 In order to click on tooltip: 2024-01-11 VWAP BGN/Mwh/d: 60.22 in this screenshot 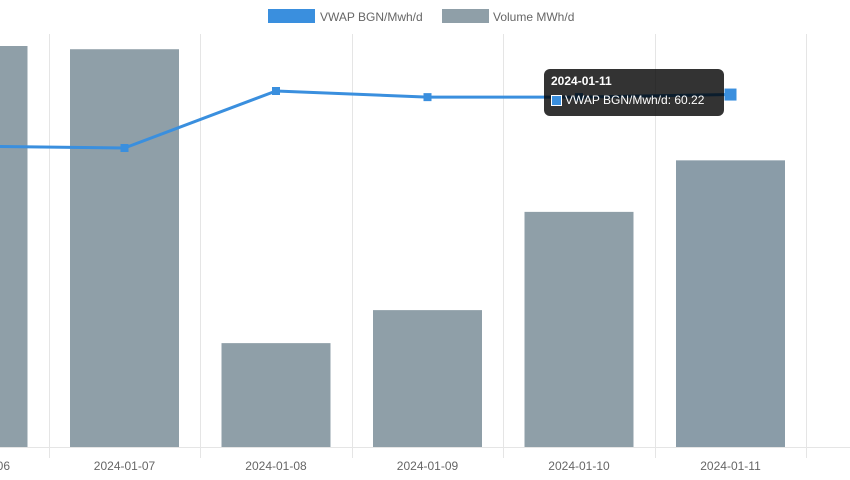, I will do `click(634, 92)`.